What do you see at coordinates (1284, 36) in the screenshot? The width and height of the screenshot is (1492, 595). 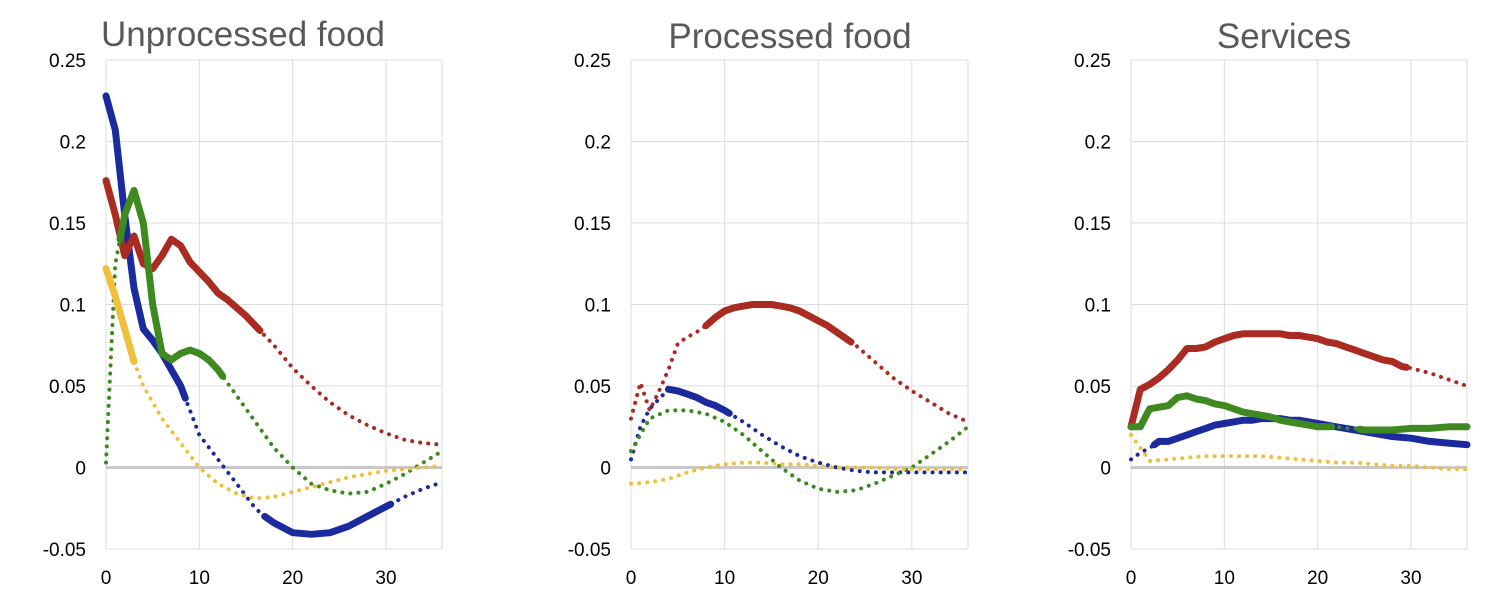 I see `chart-title: Services` at bounding box center [1284, 36].